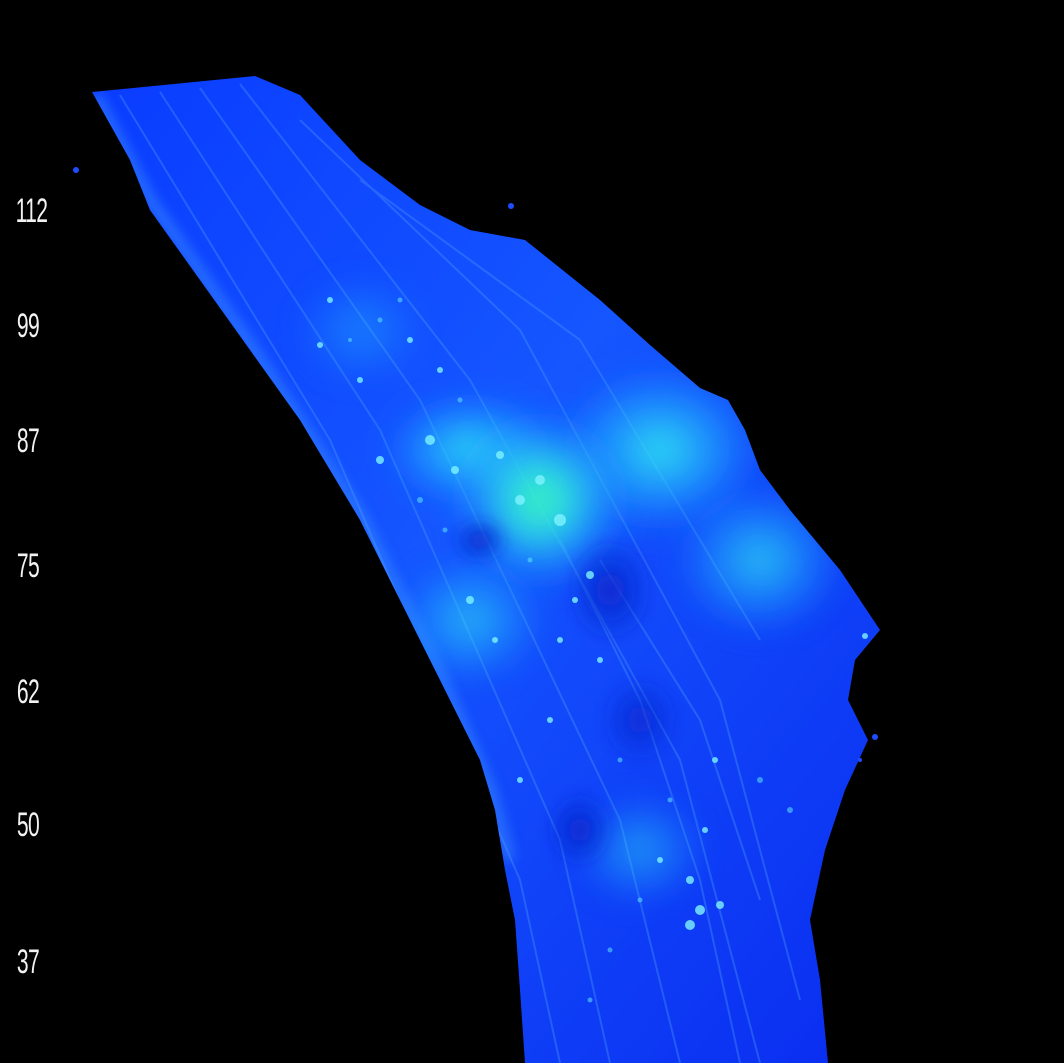 The image size is (1064, 1063). What do you see at coordinates (28, 566) in the screenshot?
I see `depth-tick-label: 75` at bounding box center [28, 566].